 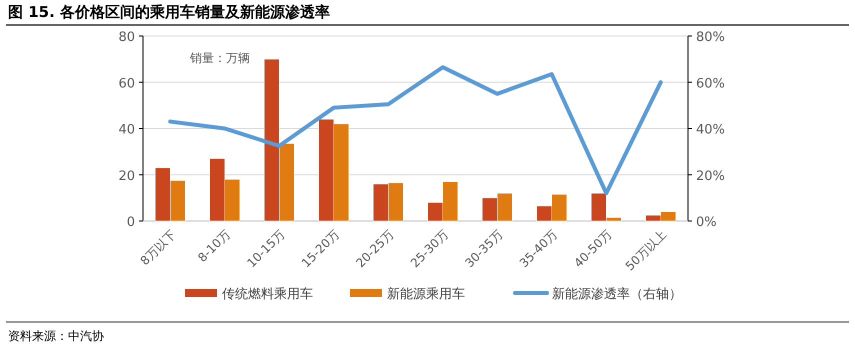 What do you see at coordinates (219, 58) in the screenshot?
I see `annotation: 销量：万辆` at bounding box center [219, 58].